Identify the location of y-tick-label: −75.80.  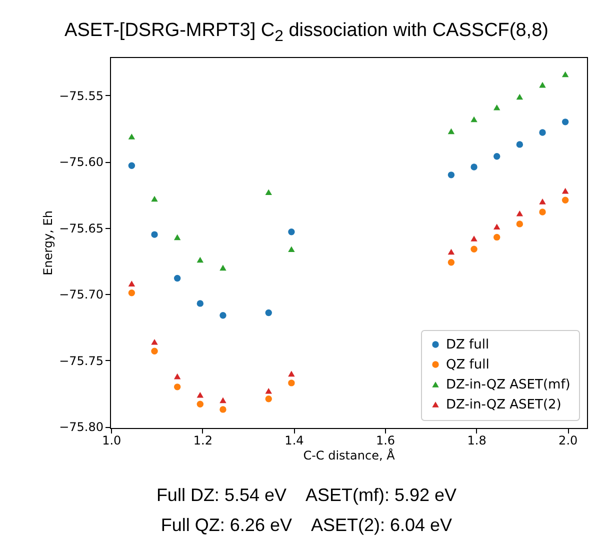
(81, 427).